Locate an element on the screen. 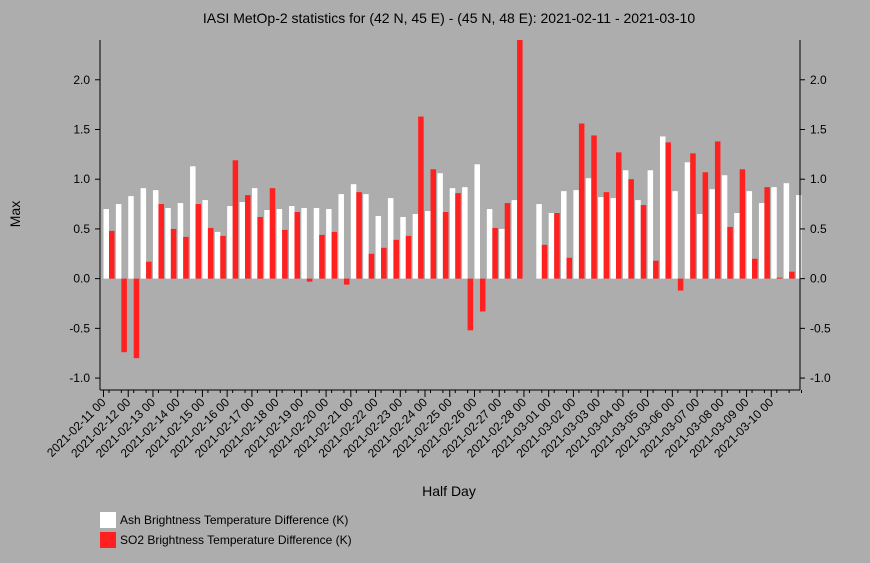  y-tick-label-right: 0.0 is located at coordinates (818, 279).